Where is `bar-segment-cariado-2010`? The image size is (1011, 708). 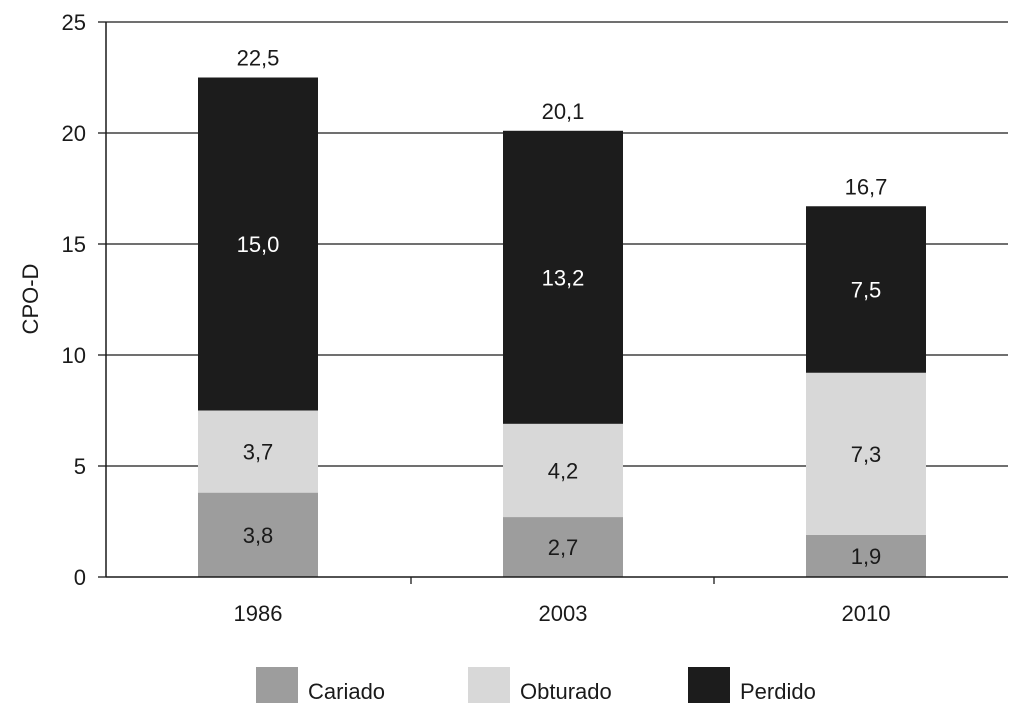 bar-segment-cariado-2010 is located at coordinates (866, 555).